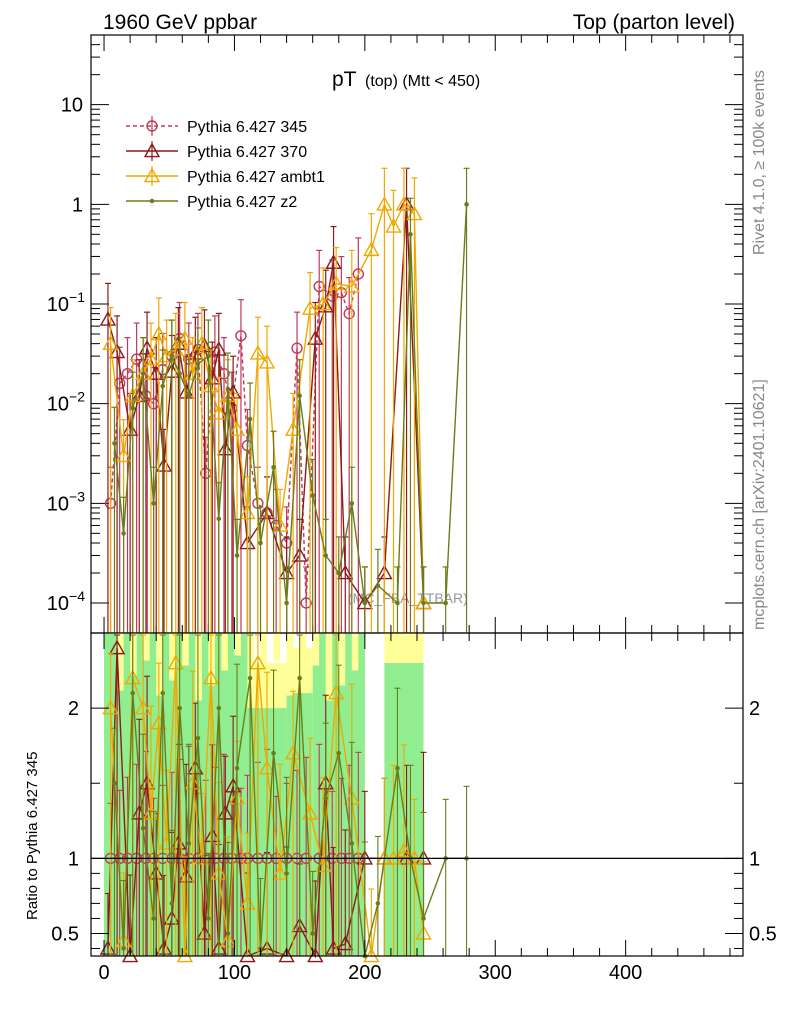 The height and width of the screenshot is (1024, 786). Describe the element at coordinates (66, 501) in the screenshot. I see `y-tick-label: 10⁻³` at that location.